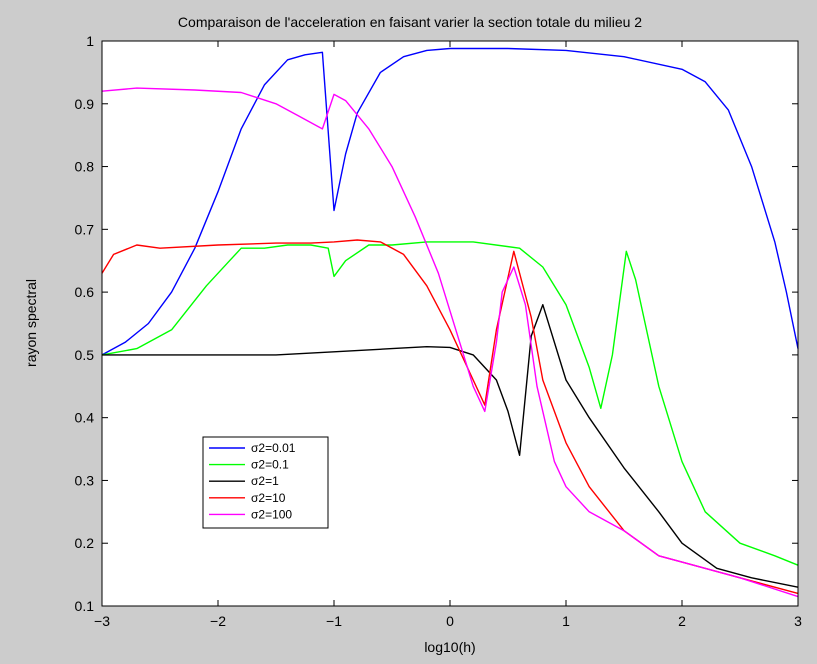  What do you see at coordinates (90, 41) in the screenshot?
I see `y-tick-label: 1` at bounding box center [90, 41].